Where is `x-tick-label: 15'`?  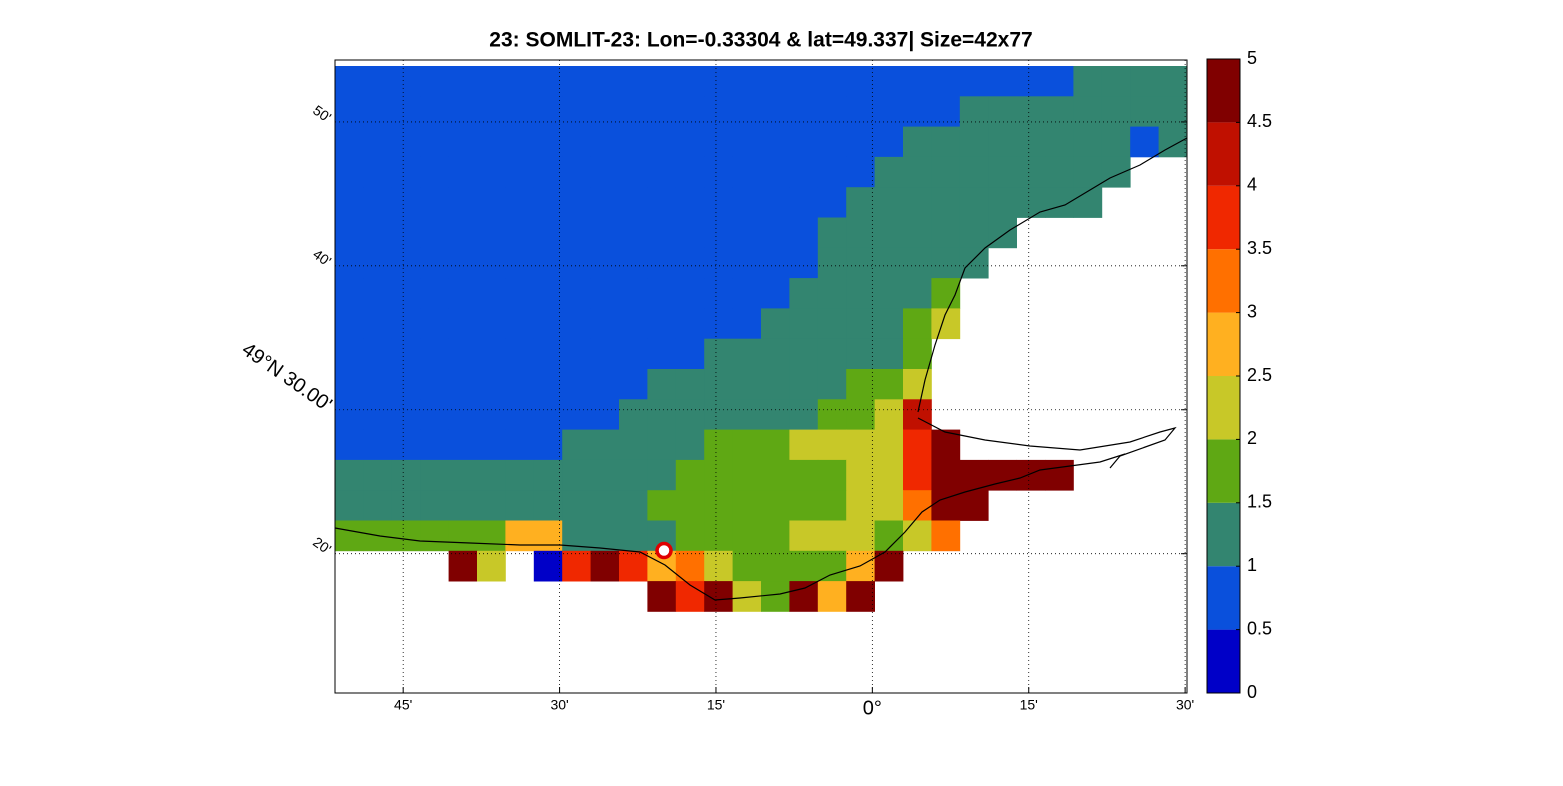 x-tick-label: 15' is located at coordinates (716, 705).